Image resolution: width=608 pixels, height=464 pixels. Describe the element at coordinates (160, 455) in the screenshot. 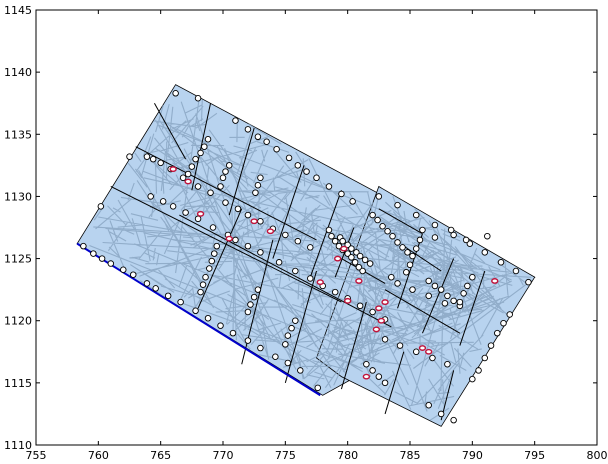

I see `x-tick-label: 765` at that location.